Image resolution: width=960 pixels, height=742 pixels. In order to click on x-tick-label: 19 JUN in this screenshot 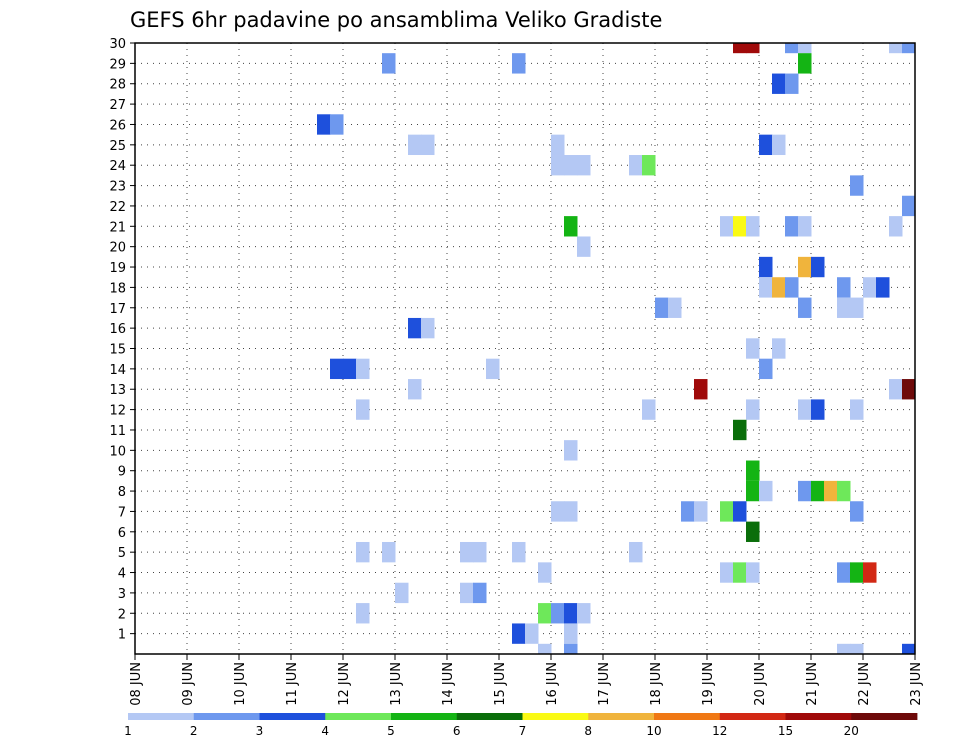, I will do `click(708, 684)`.